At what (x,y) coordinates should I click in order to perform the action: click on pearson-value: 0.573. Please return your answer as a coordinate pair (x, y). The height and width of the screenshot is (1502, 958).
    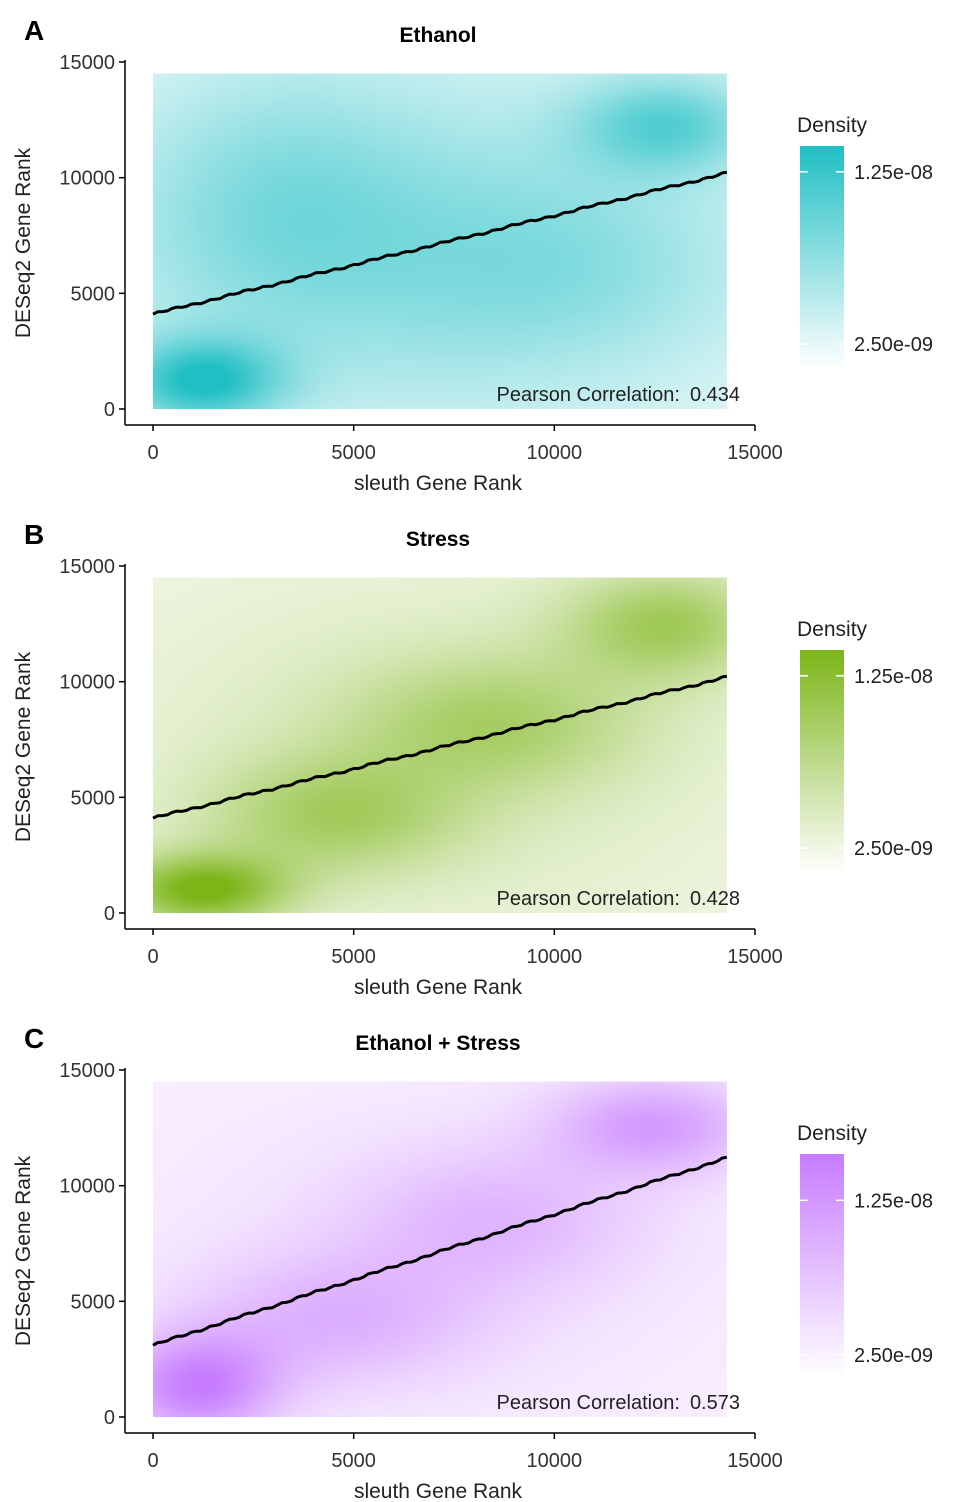
    Looking at the image, I should click on (715, 1403).